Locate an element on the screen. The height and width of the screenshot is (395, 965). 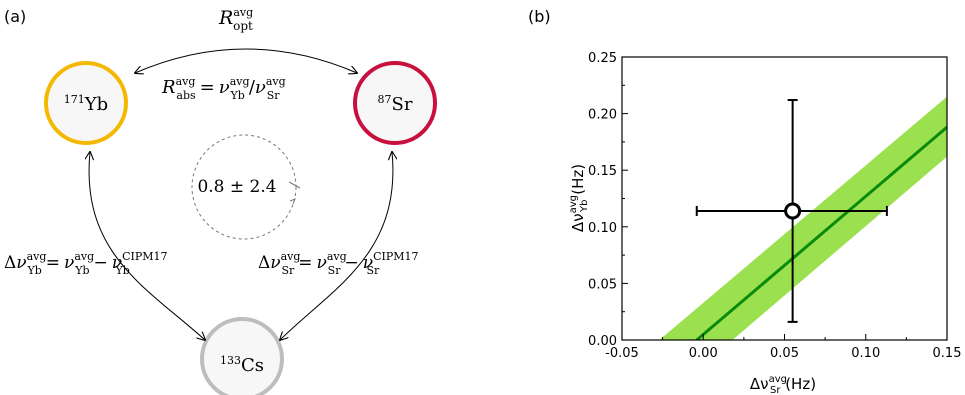
y-tick-label: 0.05 is located at coordinates (602, 284).